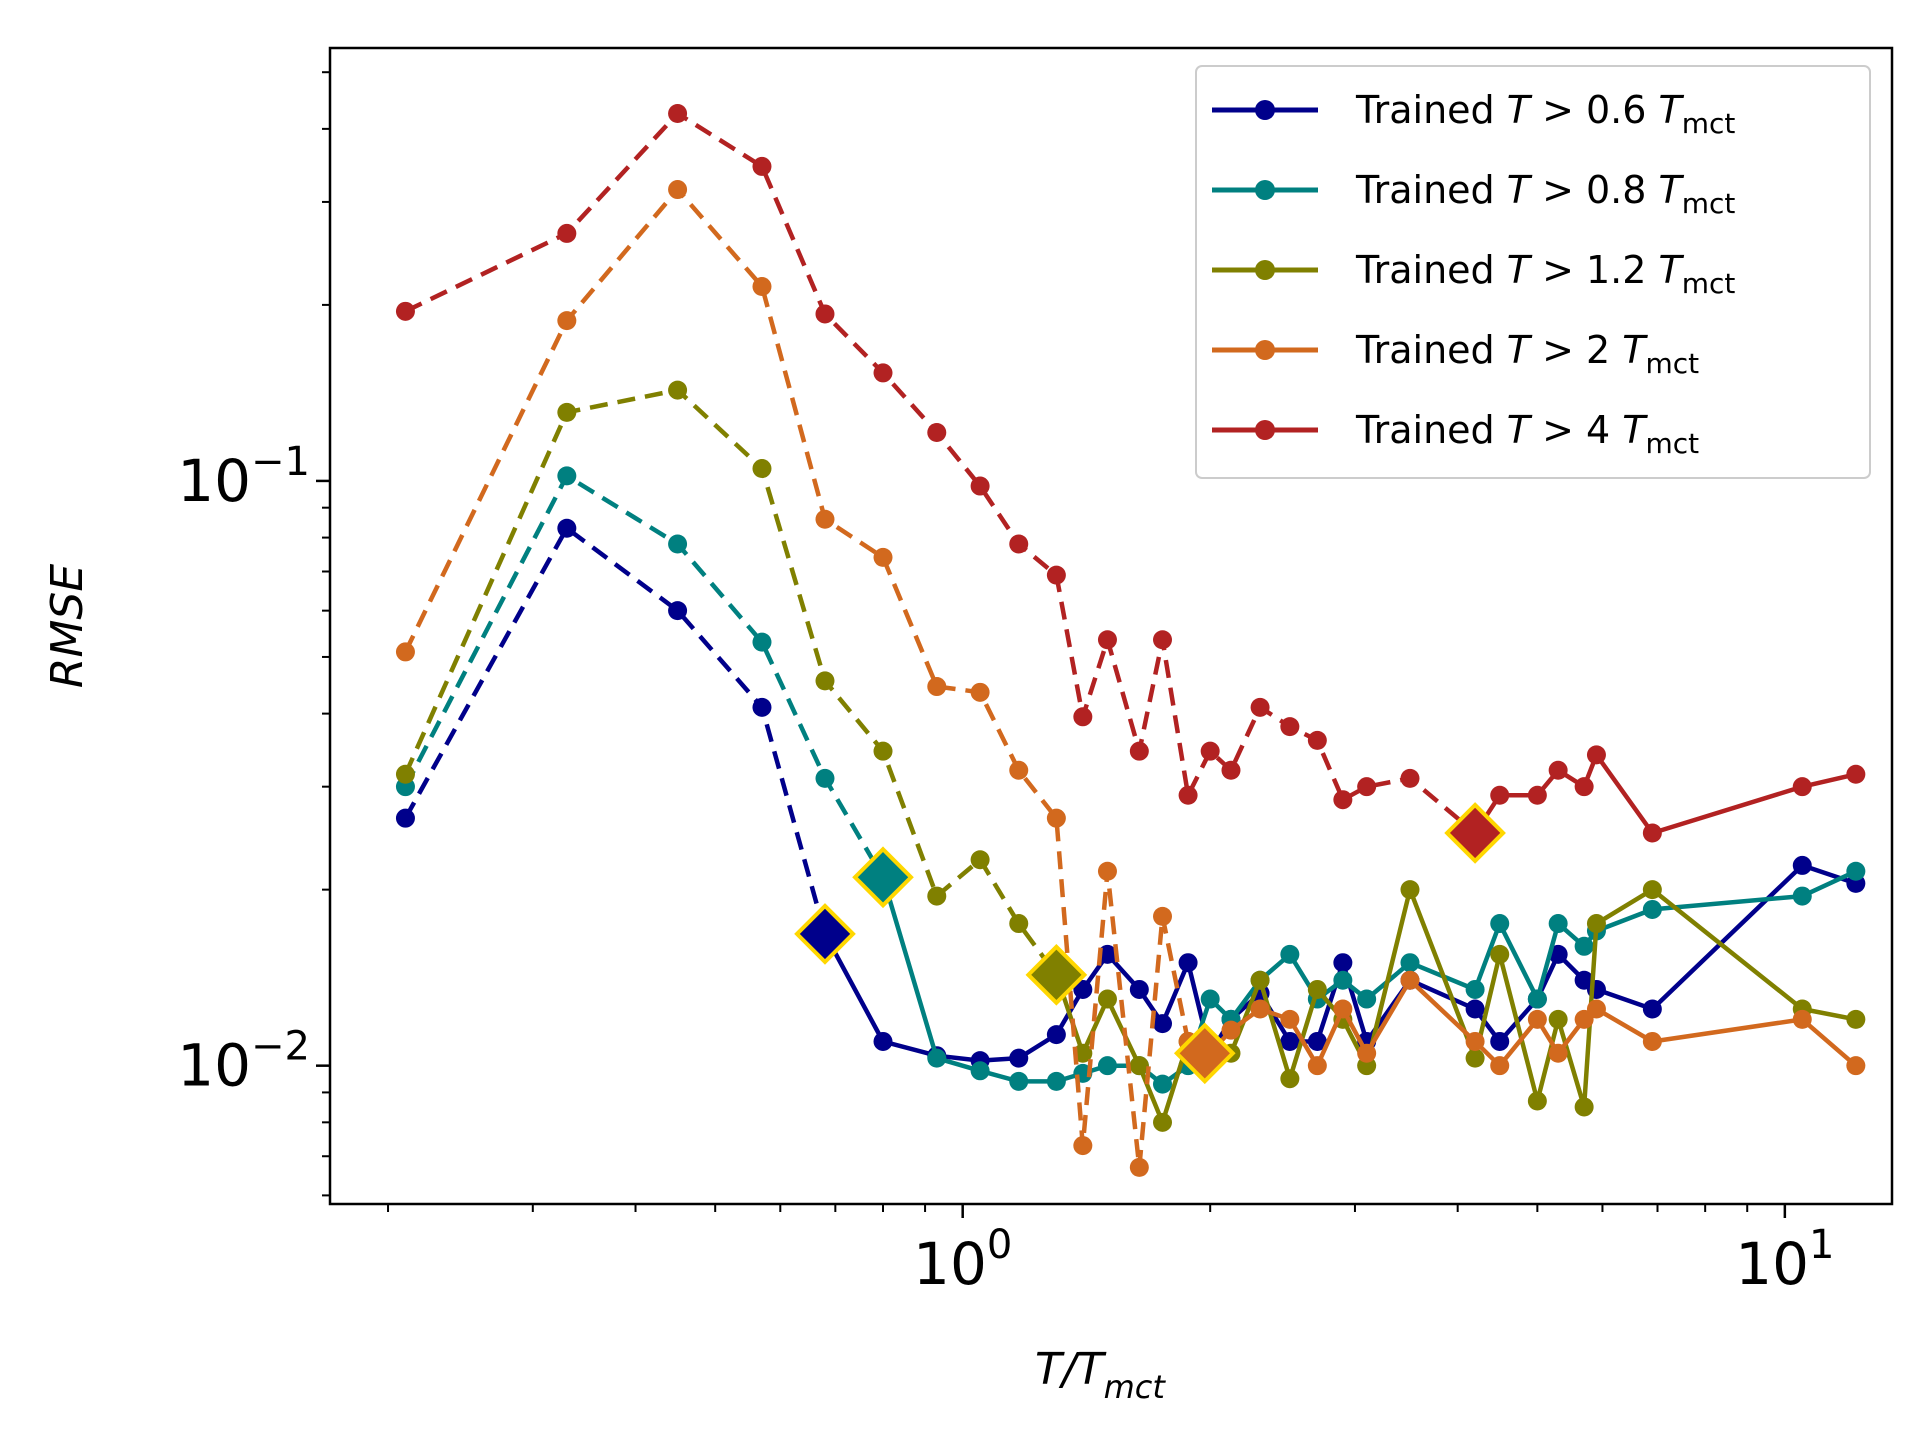  I want to click on legend-item-3: Trained T > 2 Tmct, so click(1455, 354).